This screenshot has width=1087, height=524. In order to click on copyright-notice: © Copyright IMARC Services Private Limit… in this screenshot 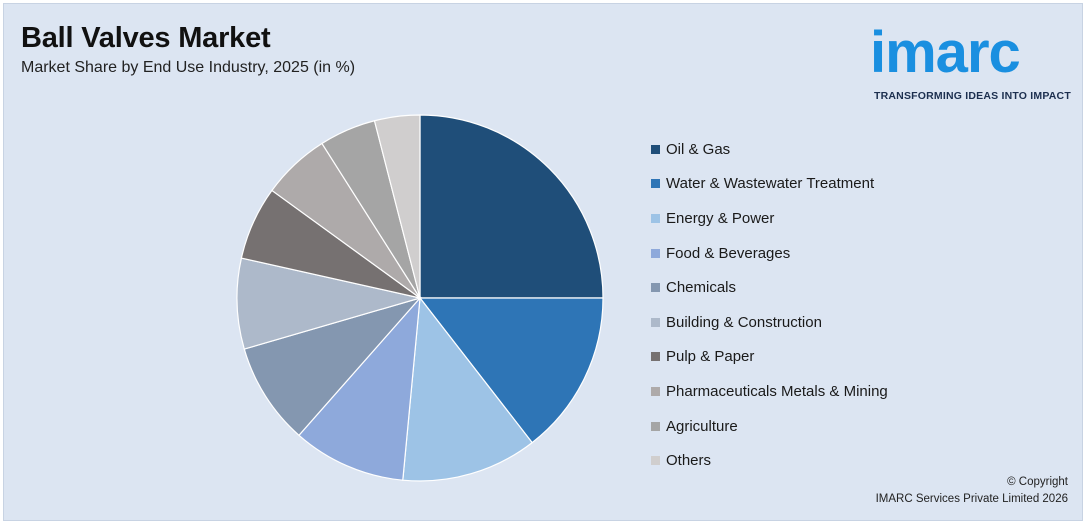, I will do `click(972, 491)`.